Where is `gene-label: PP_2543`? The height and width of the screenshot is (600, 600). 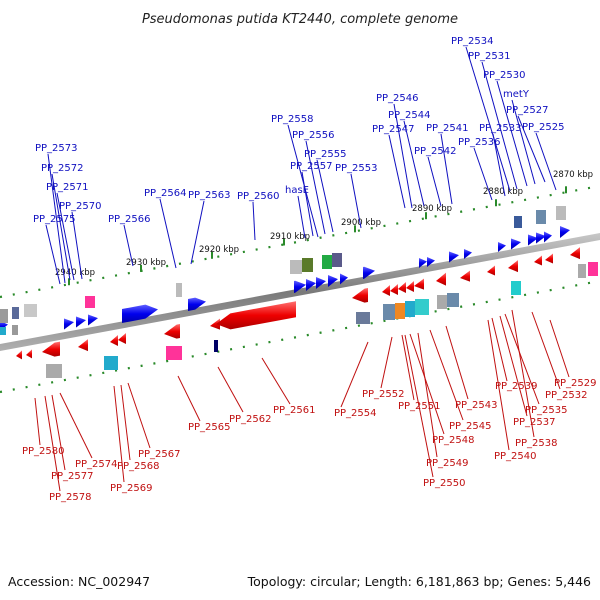
gene-label: PP_2543 is located at coordinates (476, 405).